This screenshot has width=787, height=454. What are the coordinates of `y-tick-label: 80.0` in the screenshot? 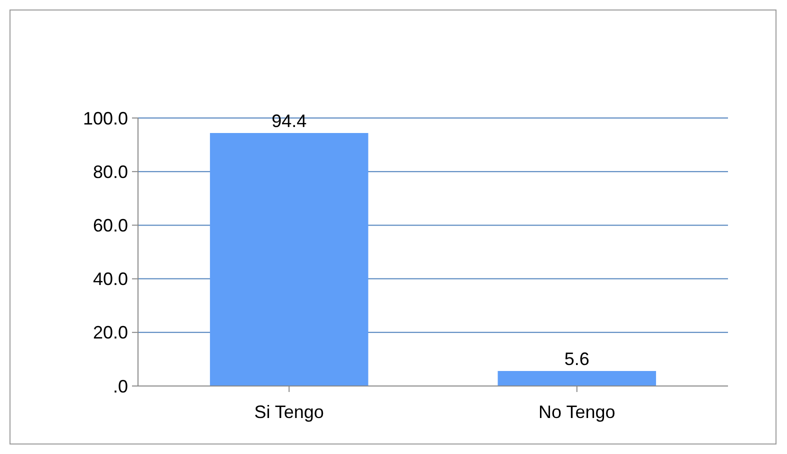 It's located at (110, 172).